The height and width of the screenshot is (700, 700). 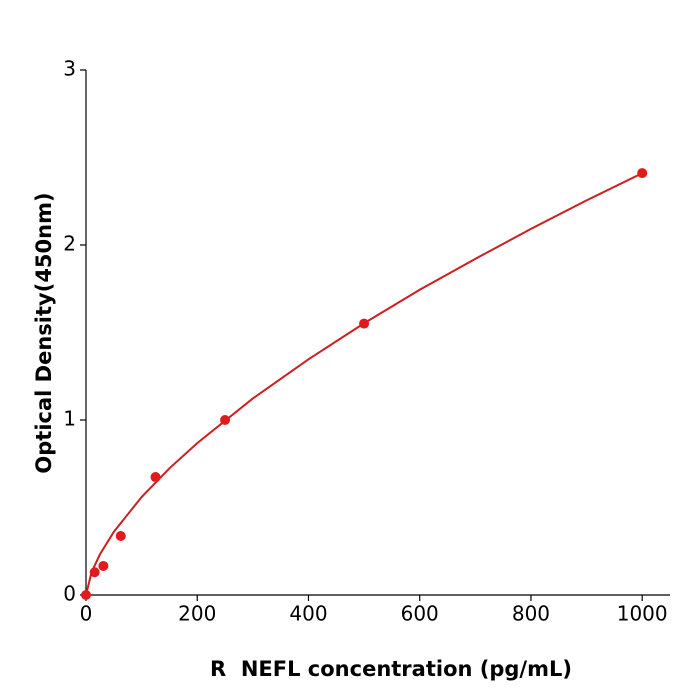 What do you see at coordinates (531, 614) in the screenshot?
I see `x-tick-label: 800` at bounding box center [531, 614].